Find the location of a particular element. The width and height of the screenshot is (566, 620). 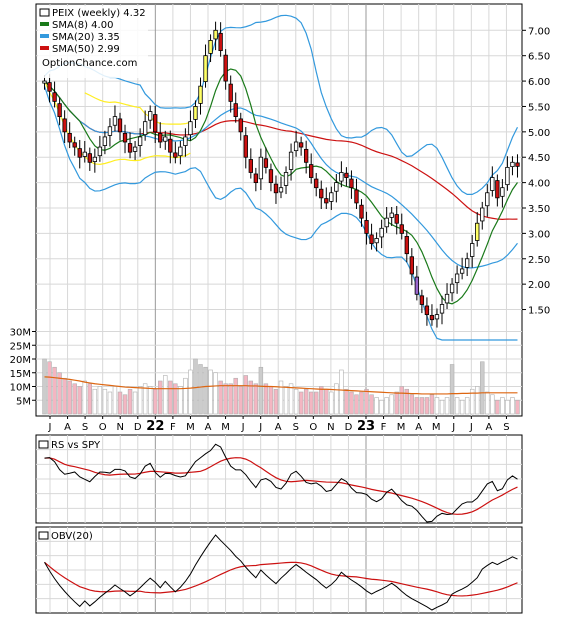

rs-panel-title: RS vs SPY is located at coordinates (76, 445).